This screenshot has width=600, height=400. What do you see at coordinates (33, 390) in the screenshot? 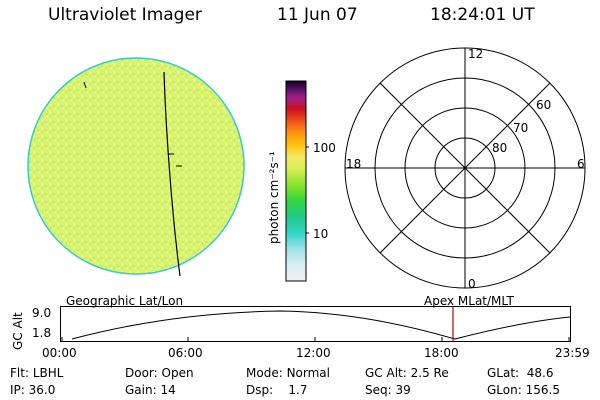
I see `ip-info: IP: 36.0` at bounding box center [33, 390].